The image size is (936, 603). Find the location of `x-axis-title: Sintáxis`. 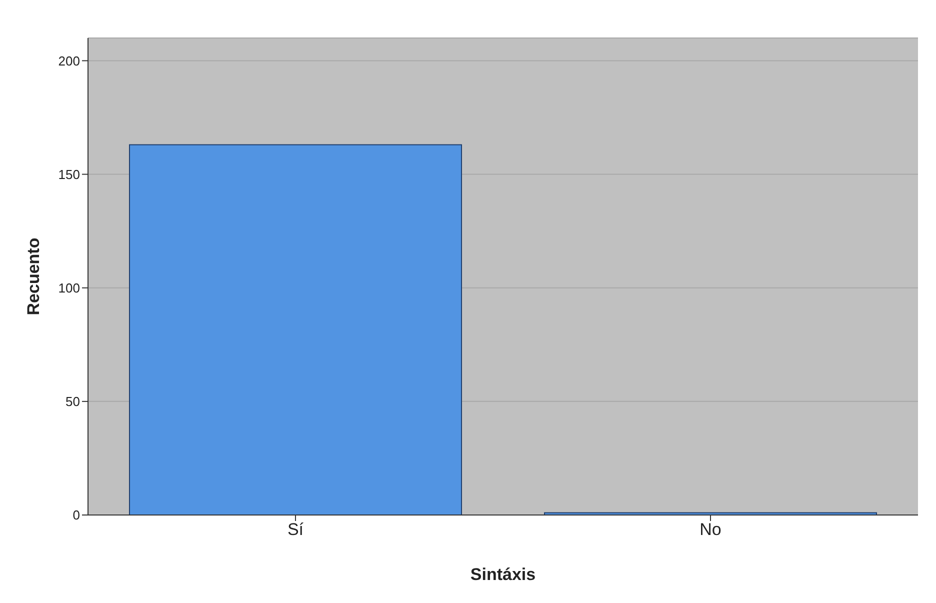

x-axis-title: Sintáxis is located at coordinates (503, 574).